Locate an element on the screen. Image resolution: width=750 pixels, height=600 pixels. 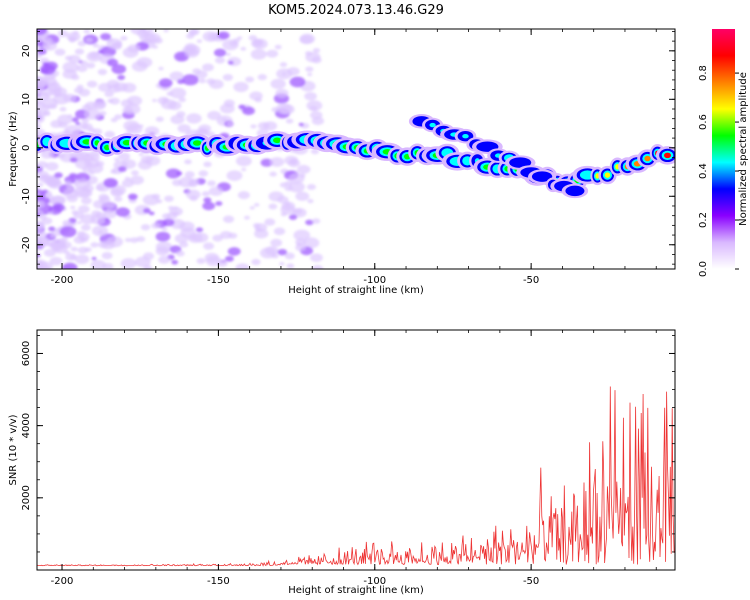
y-tick-label: 2000 is located at coordinates (26, 497).